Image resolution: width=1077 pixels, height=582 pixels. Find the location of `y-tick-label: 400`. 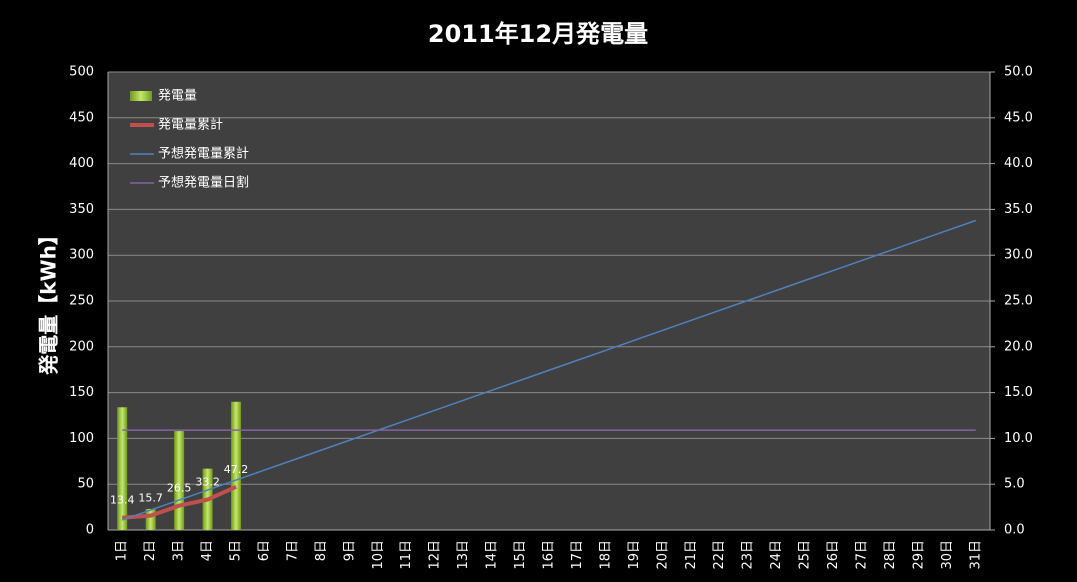

y-tick-label: 400 is located at coordinates (81, 163).